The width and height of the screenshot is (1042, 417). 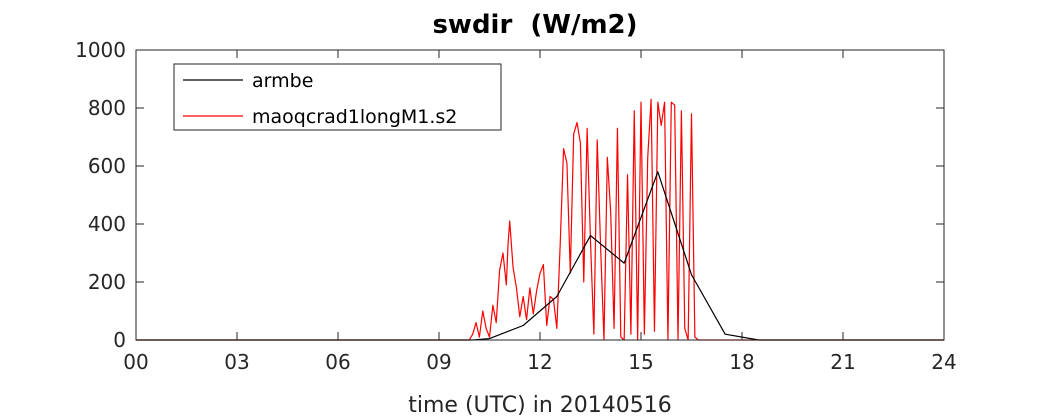 What do you see at coordinates (842, 362) in the screenshot?
I see `x-tick-label: 21` at bounding box center [842, 362].